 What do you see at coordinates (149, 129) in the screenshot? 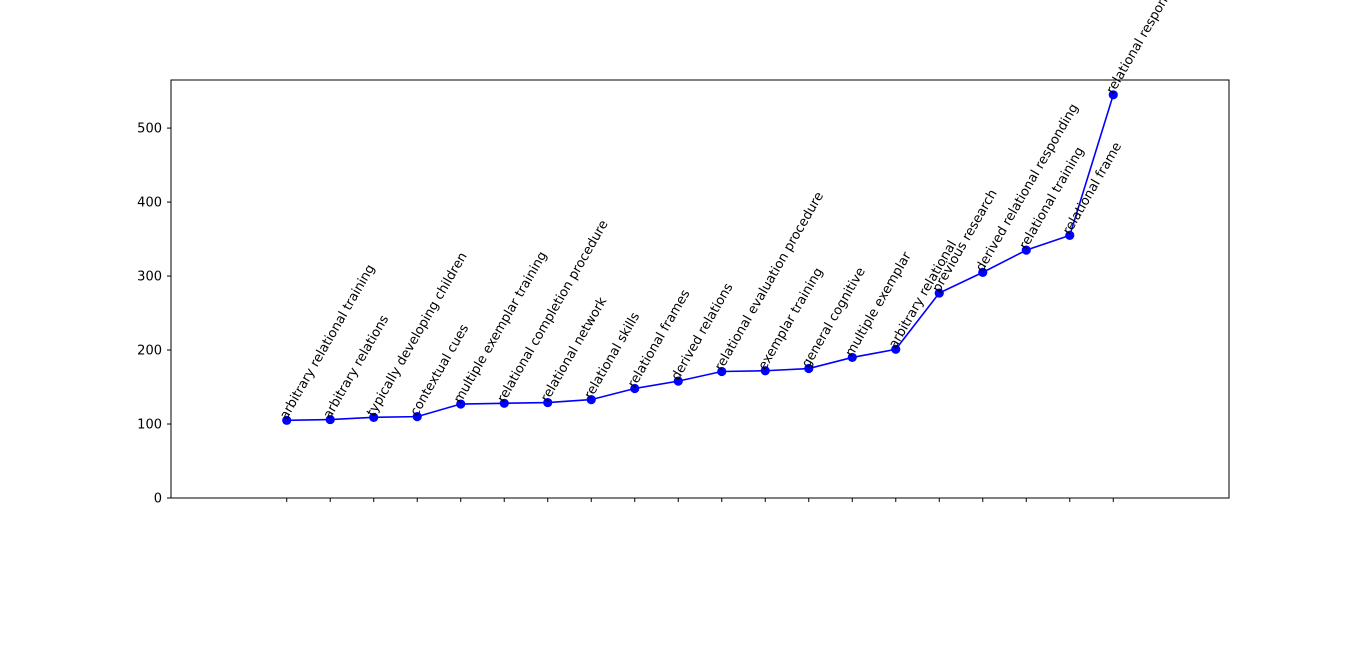
I see `y-tick-label: 500` at bounding box center [149, 129].